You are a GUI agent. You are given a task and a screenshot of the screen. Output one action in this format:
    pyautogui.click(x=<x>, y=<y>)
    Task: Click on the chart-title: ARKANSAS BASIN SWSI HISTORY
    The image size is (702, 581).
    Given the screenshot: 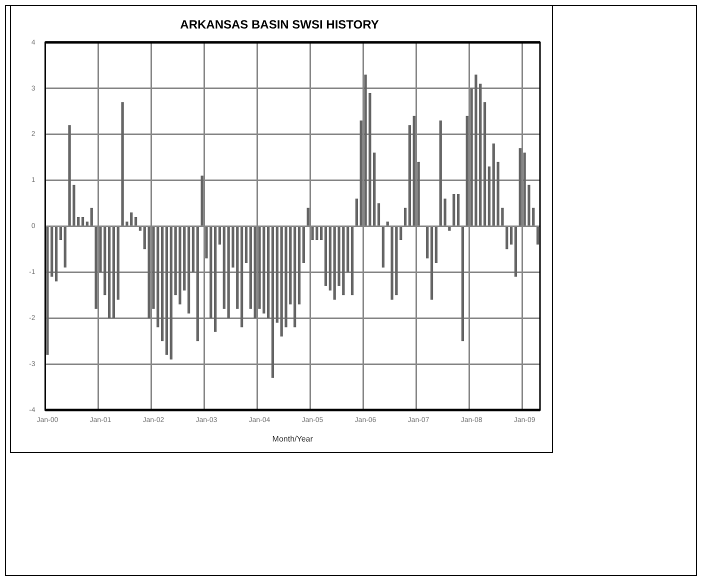 What is the action you would take?
    pyautogui.click(x=279, y=25)
    